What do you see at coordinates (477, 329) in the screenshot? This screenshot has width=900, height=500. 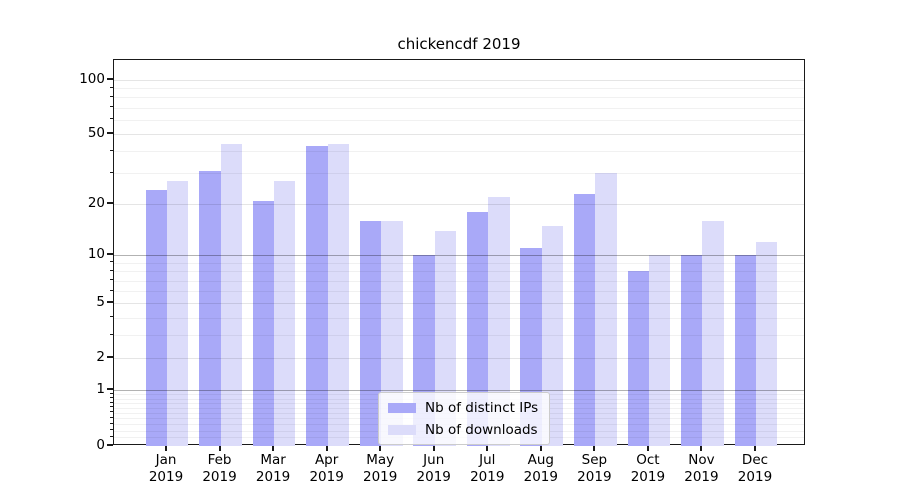 I see `bar-distinct-ips-jul` at bounding box center [477, 329].